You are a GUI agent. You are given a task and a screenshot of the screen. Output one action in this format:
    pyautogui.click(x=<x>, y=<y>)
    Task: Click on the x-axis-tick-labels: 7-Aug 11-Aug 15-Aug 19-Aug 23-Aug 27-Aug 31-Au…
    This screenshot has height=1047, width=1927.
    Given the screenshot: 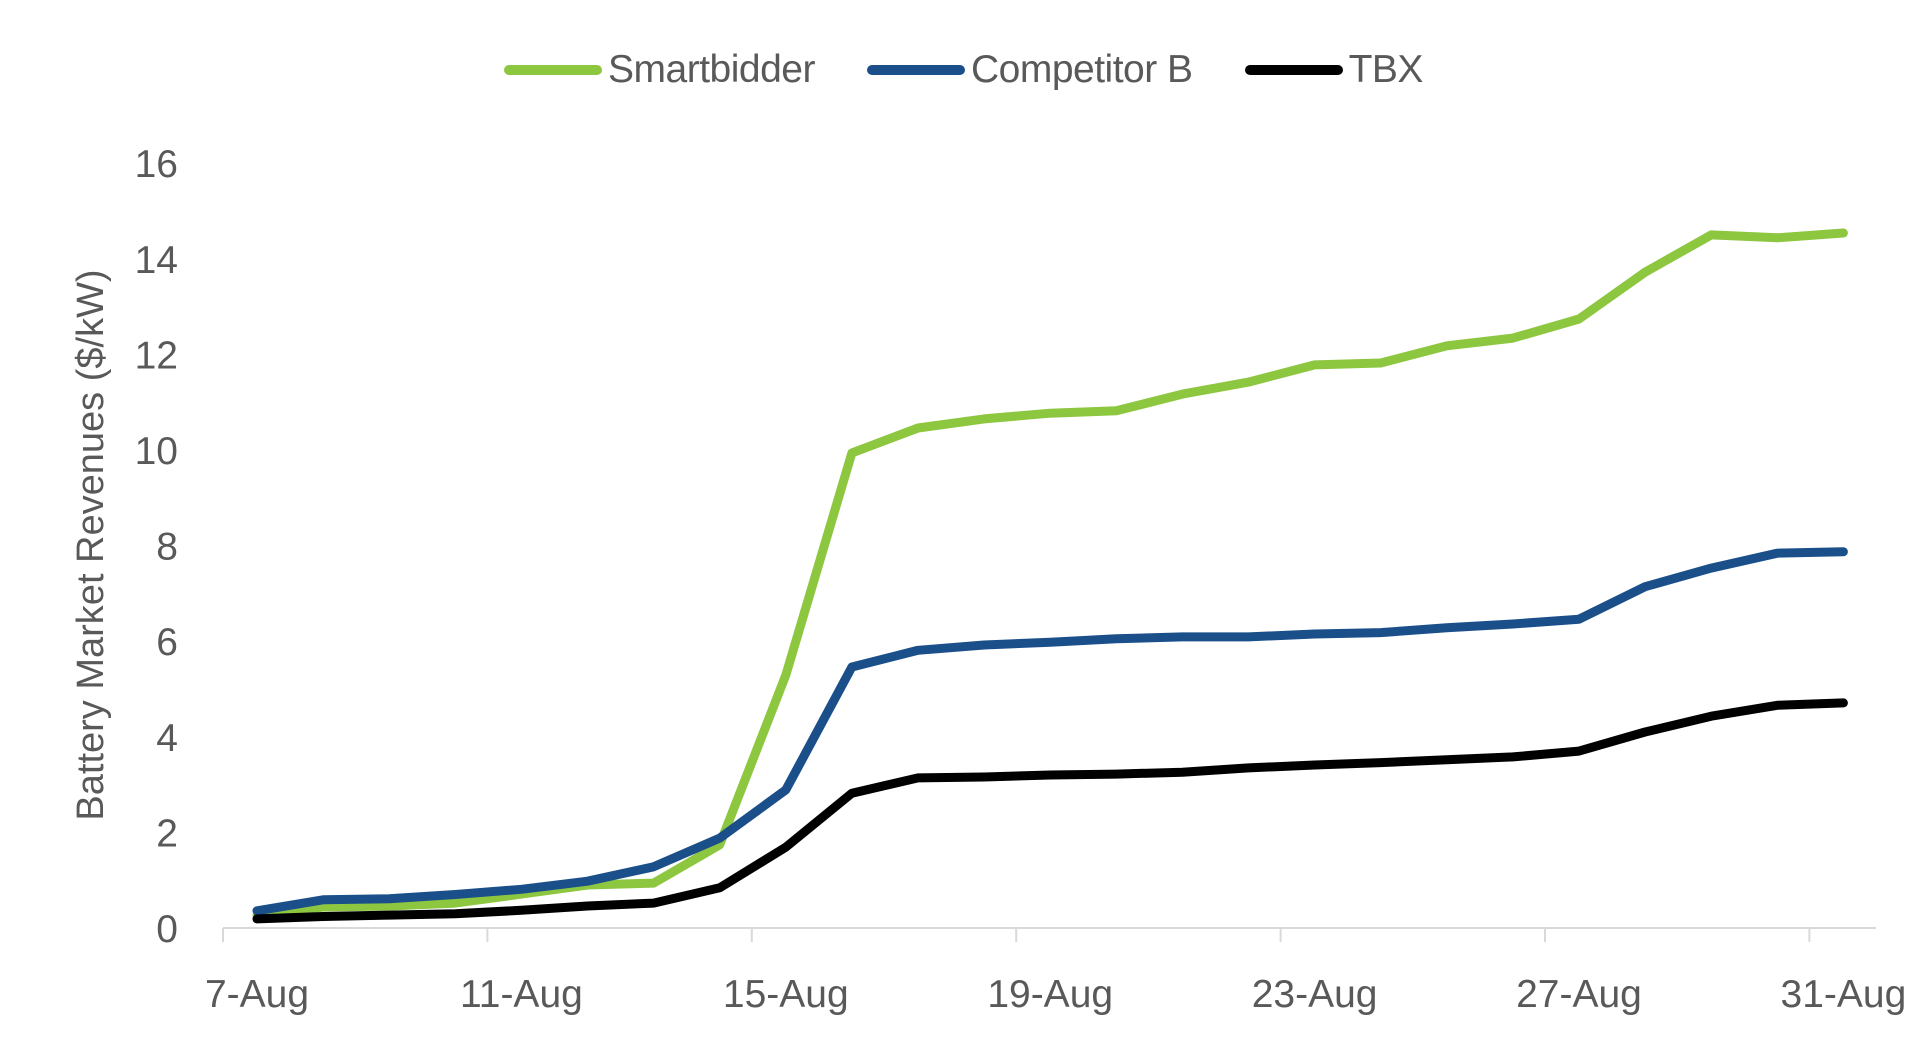 What is the action you would take?
    pyautogui.click(x=1055, y=994)
    